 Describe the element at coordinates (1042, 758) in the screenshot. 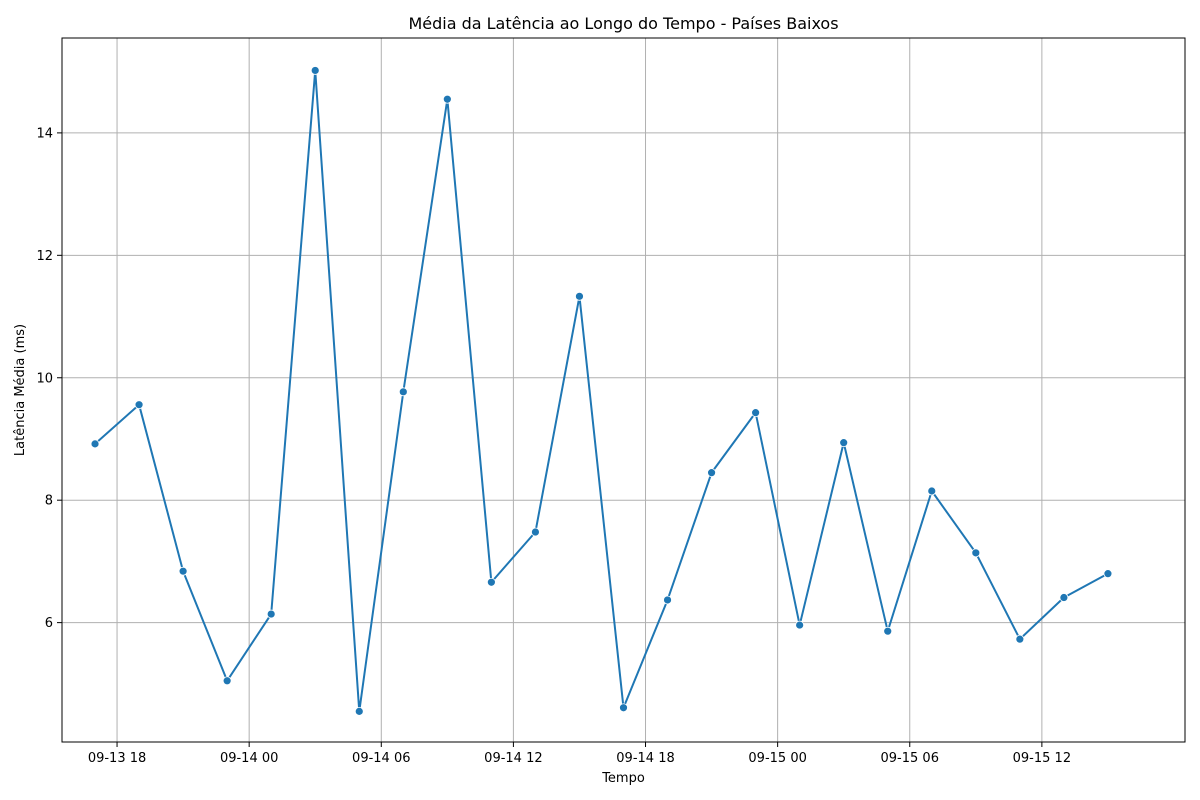

I see `x-tick-label: 09-15 12` at that location.